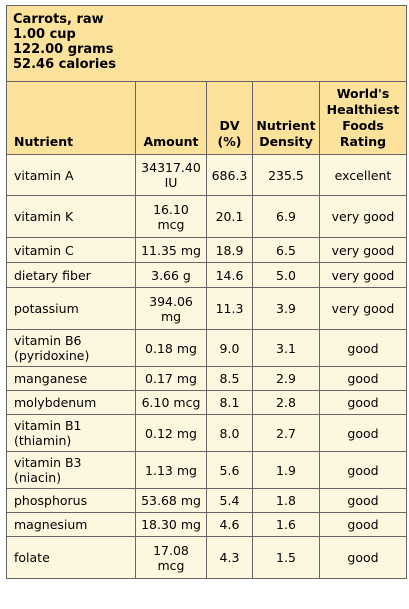 This screenshot has width=409, height=609. What do you see at coordinates (71, 557) in the screenshot?
I see `nutrient-cell: folate` at bounding box center [71, 557].